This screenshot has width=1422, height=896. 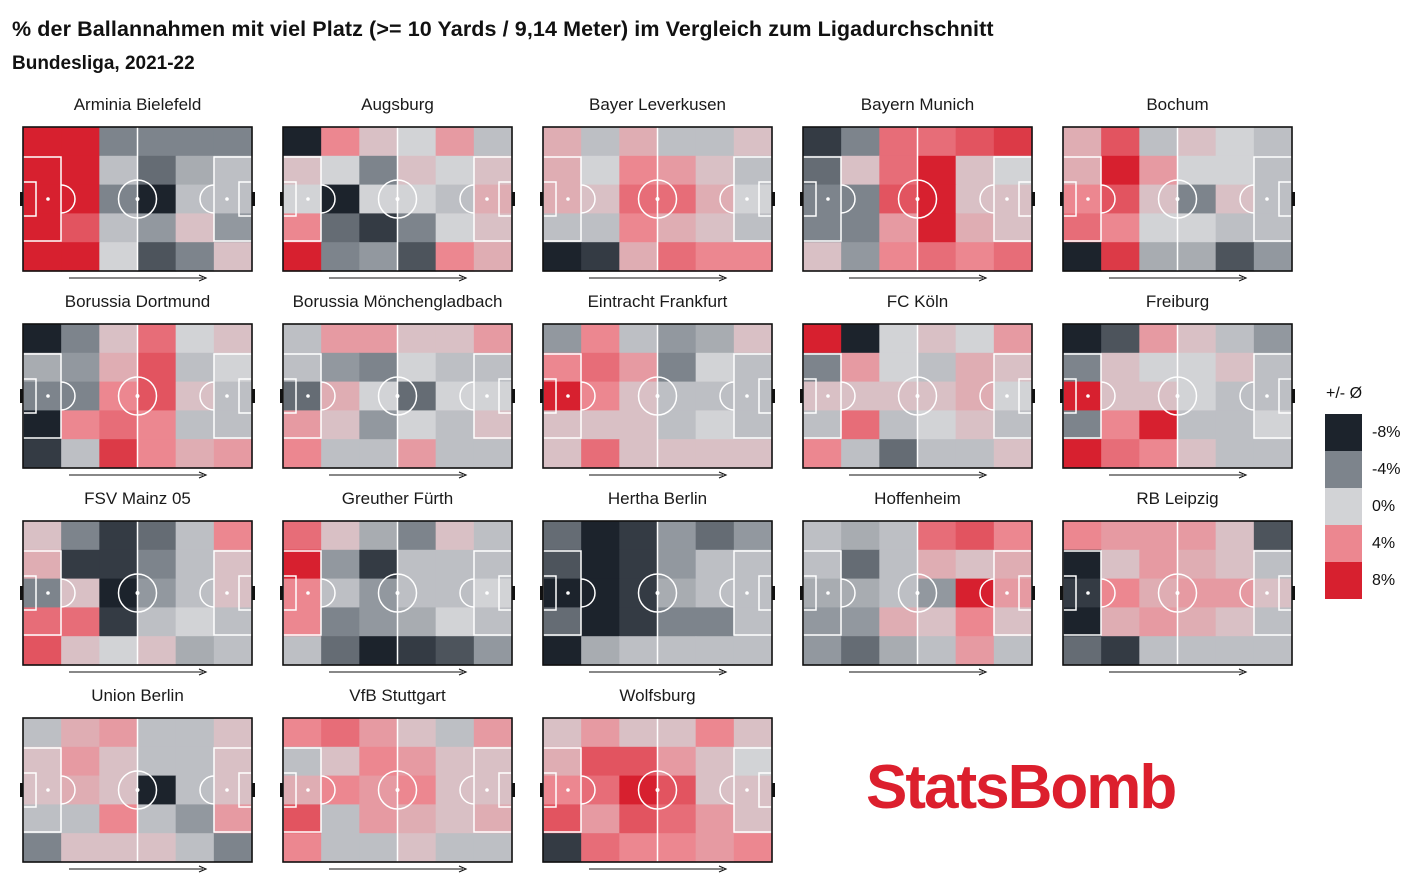 I want to click on center-spot, so click(x=657, y=396).